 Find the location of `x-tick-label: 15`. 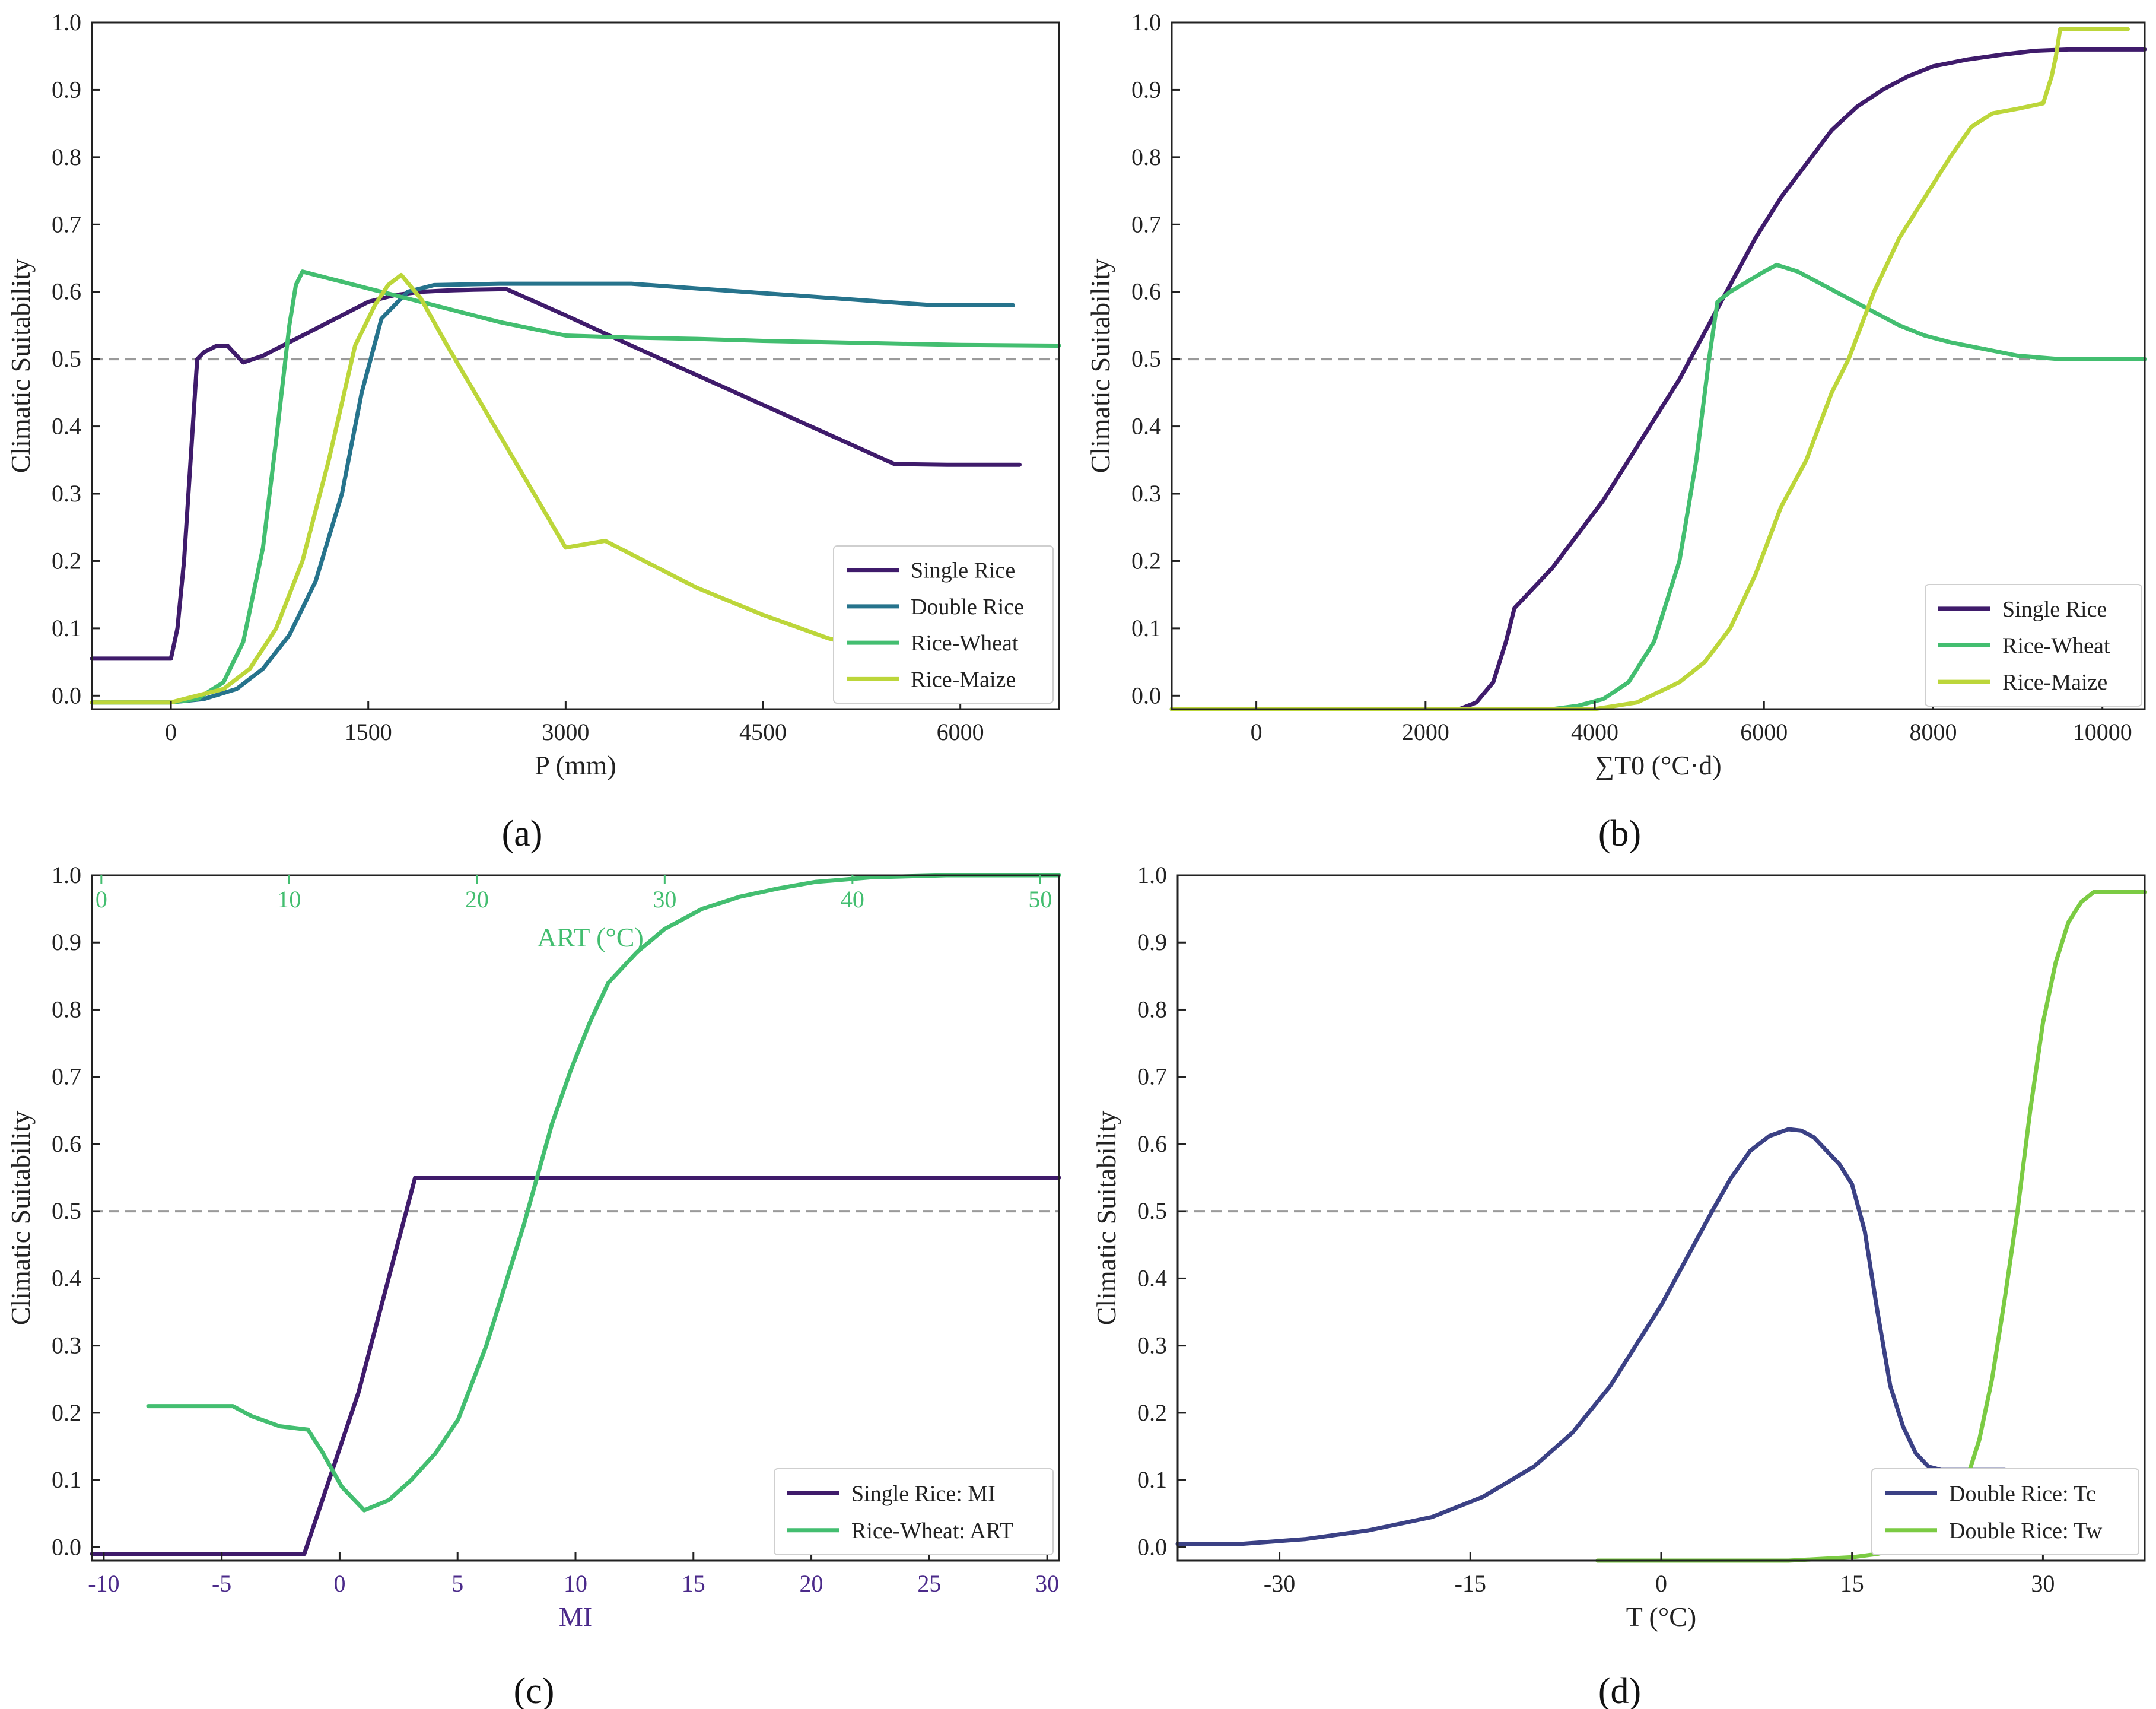

x-tick-label: 15 is located at coordinates (693, 1583).